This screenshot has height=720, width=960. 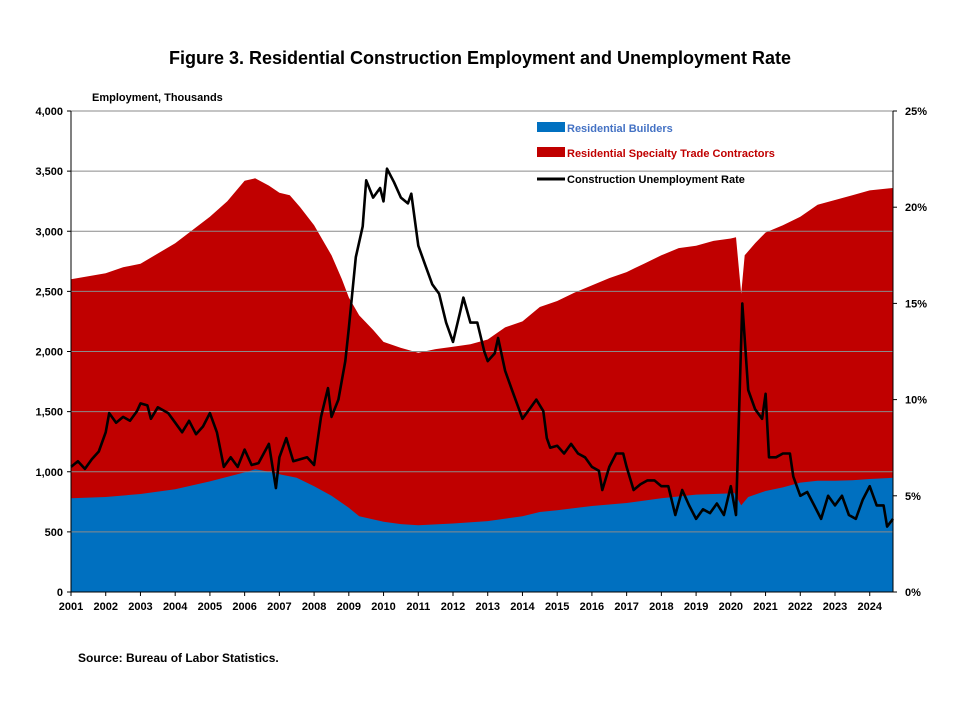 I want to click on x-tick-label: 2001, so click(x=71, y=607).